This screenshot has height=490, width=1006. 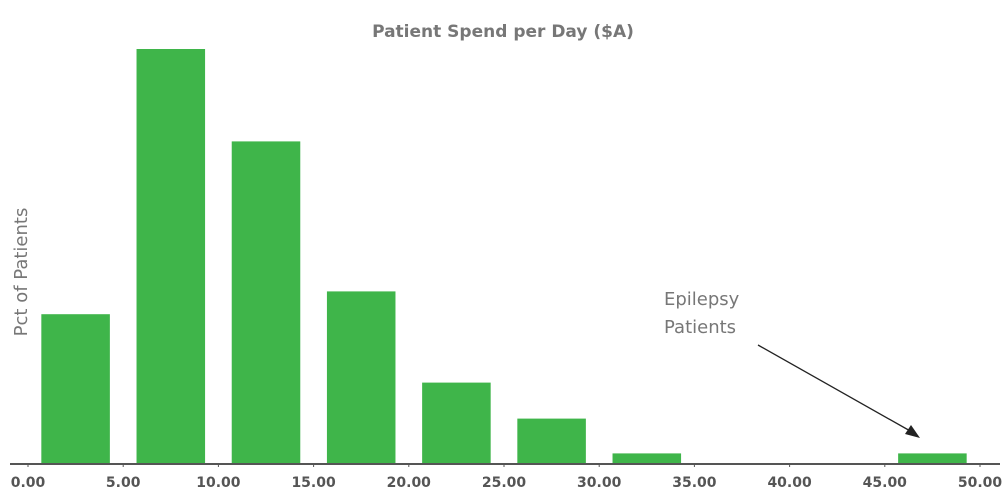 What do you see at coordinates (789, 482) in the screenshot?
I see `x-tick-label: 40.00` at bounding box center [789, 482].